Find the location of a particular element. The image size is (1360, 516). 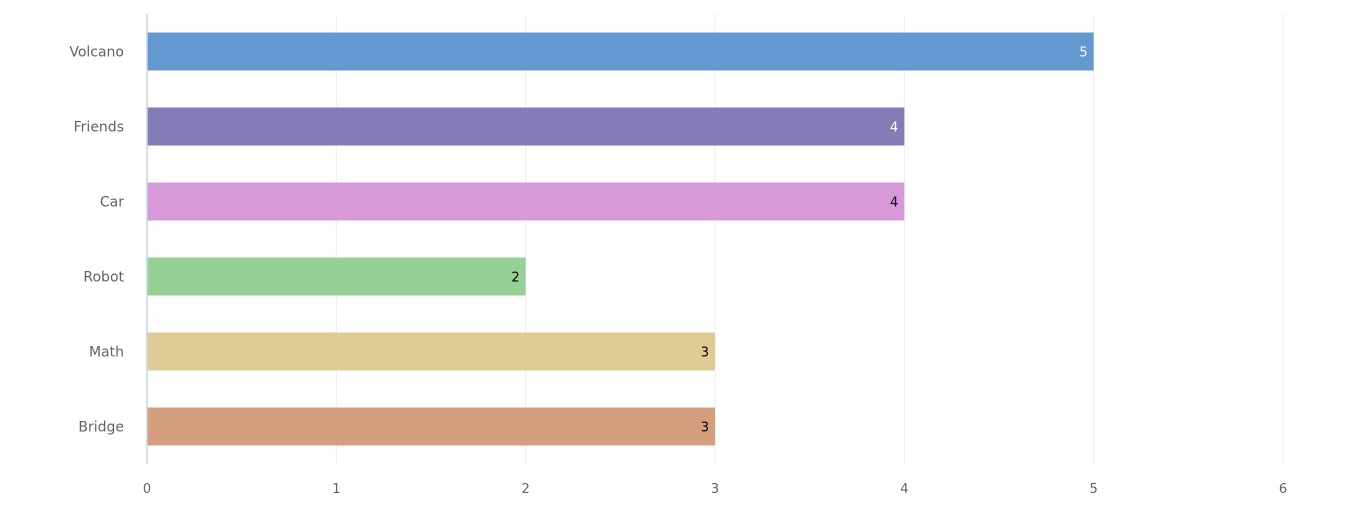

bar-math is located at coordinates (431, 351).